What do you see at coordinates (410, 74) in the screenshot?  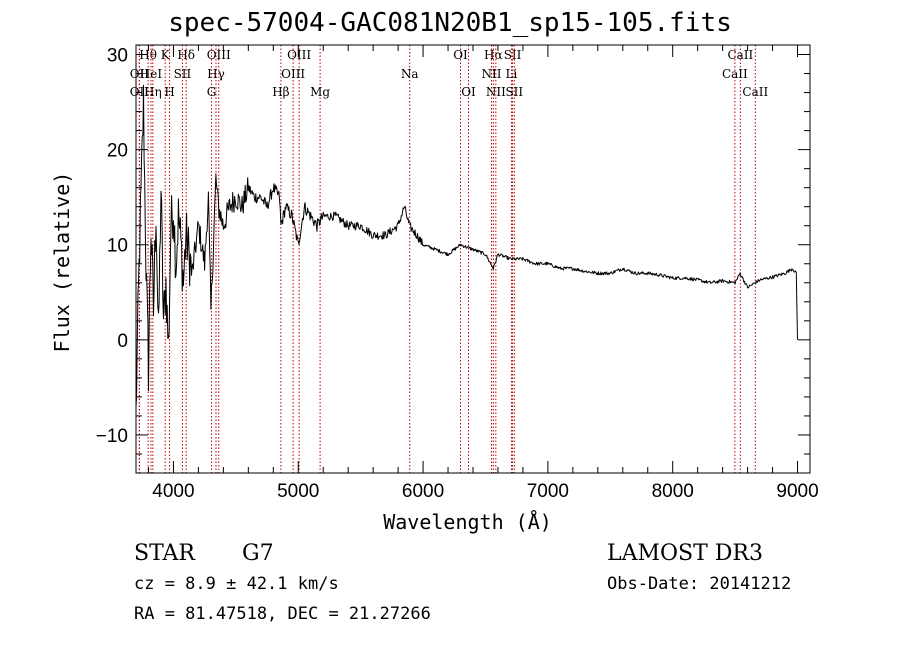 I see `line-marker-label: Na` at bounding box center [410, 74].